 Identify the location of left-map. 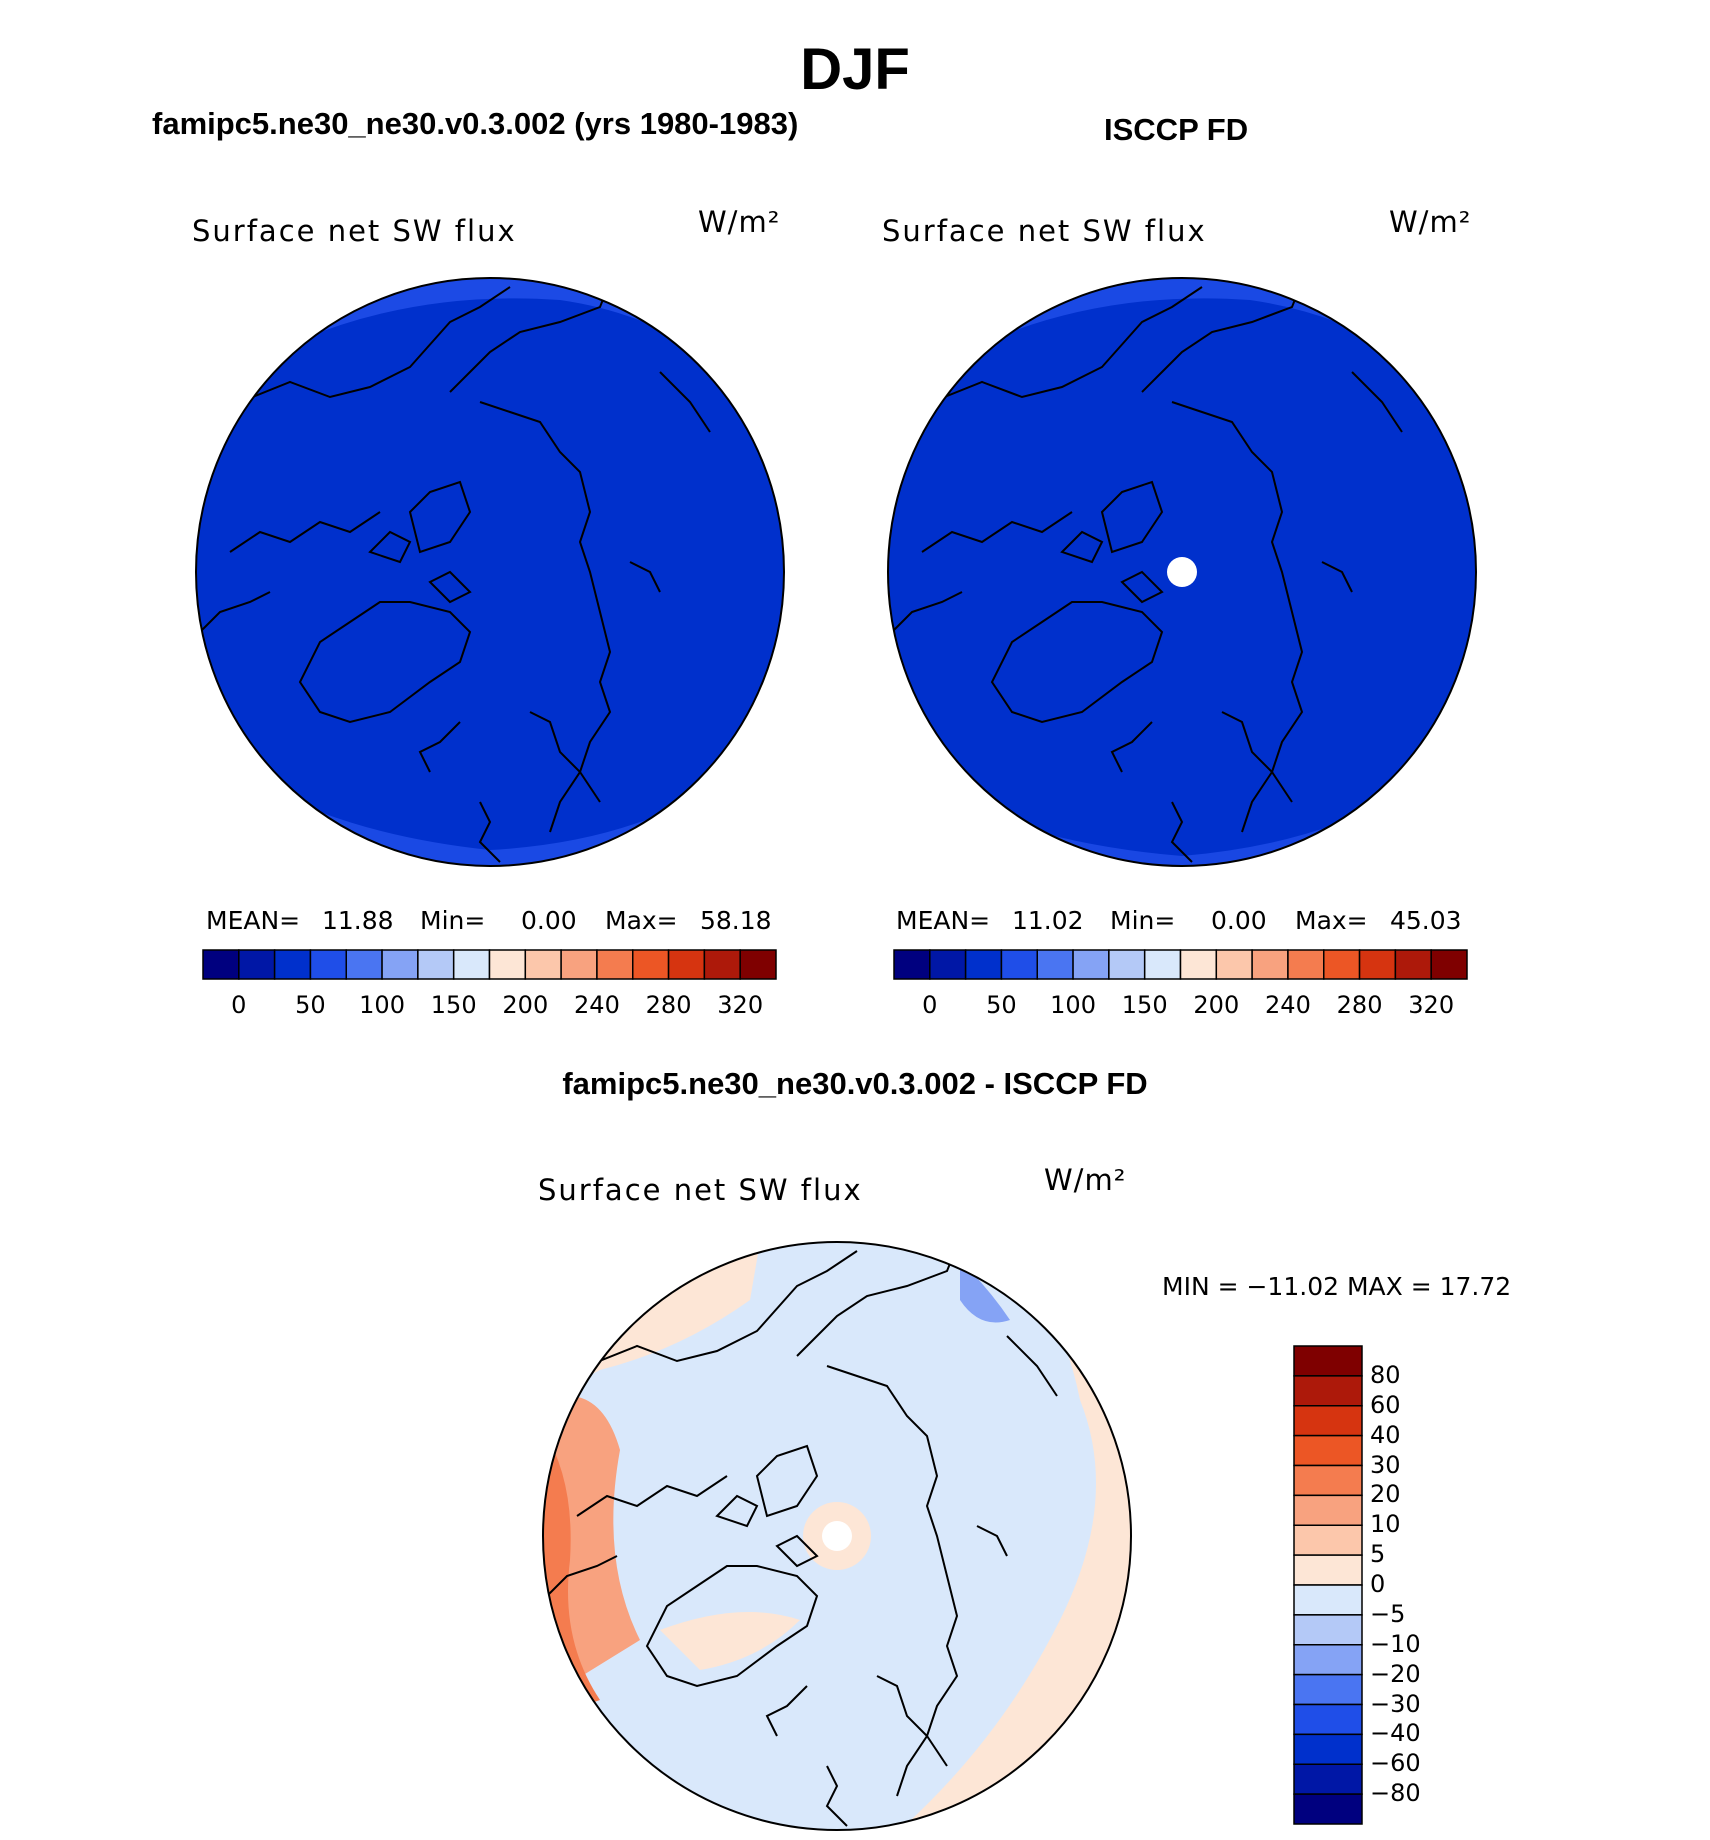
(490, 572).